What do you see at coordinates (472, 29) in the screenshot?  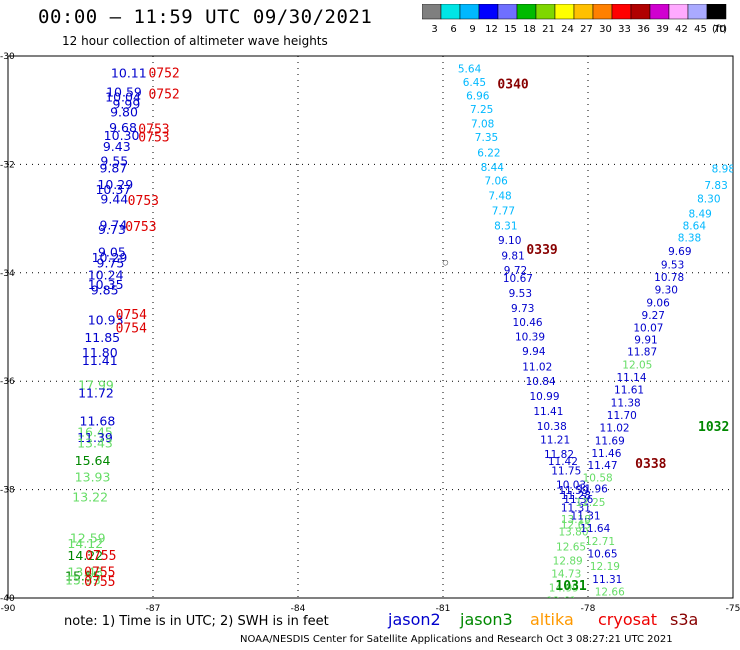 I see `legend-label: 9` at bounding box center [472, 29].